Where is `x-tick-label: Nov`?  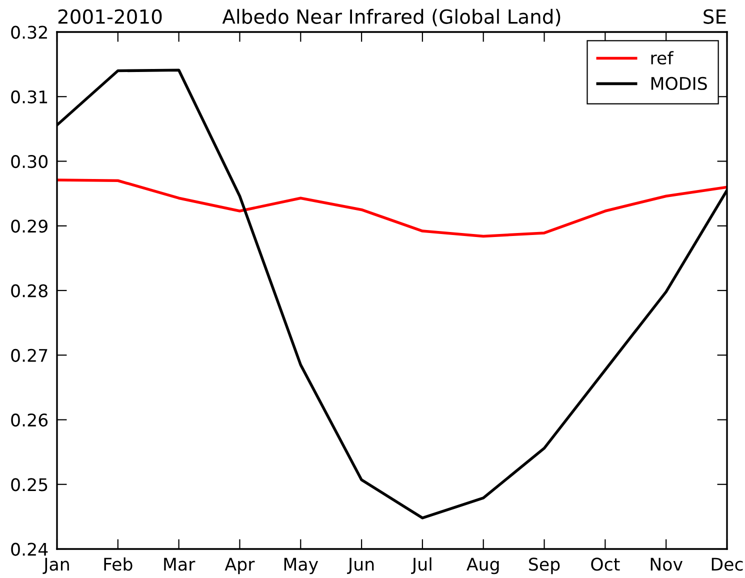 x-tick-label: Nov is located at coordinates (666, 564).